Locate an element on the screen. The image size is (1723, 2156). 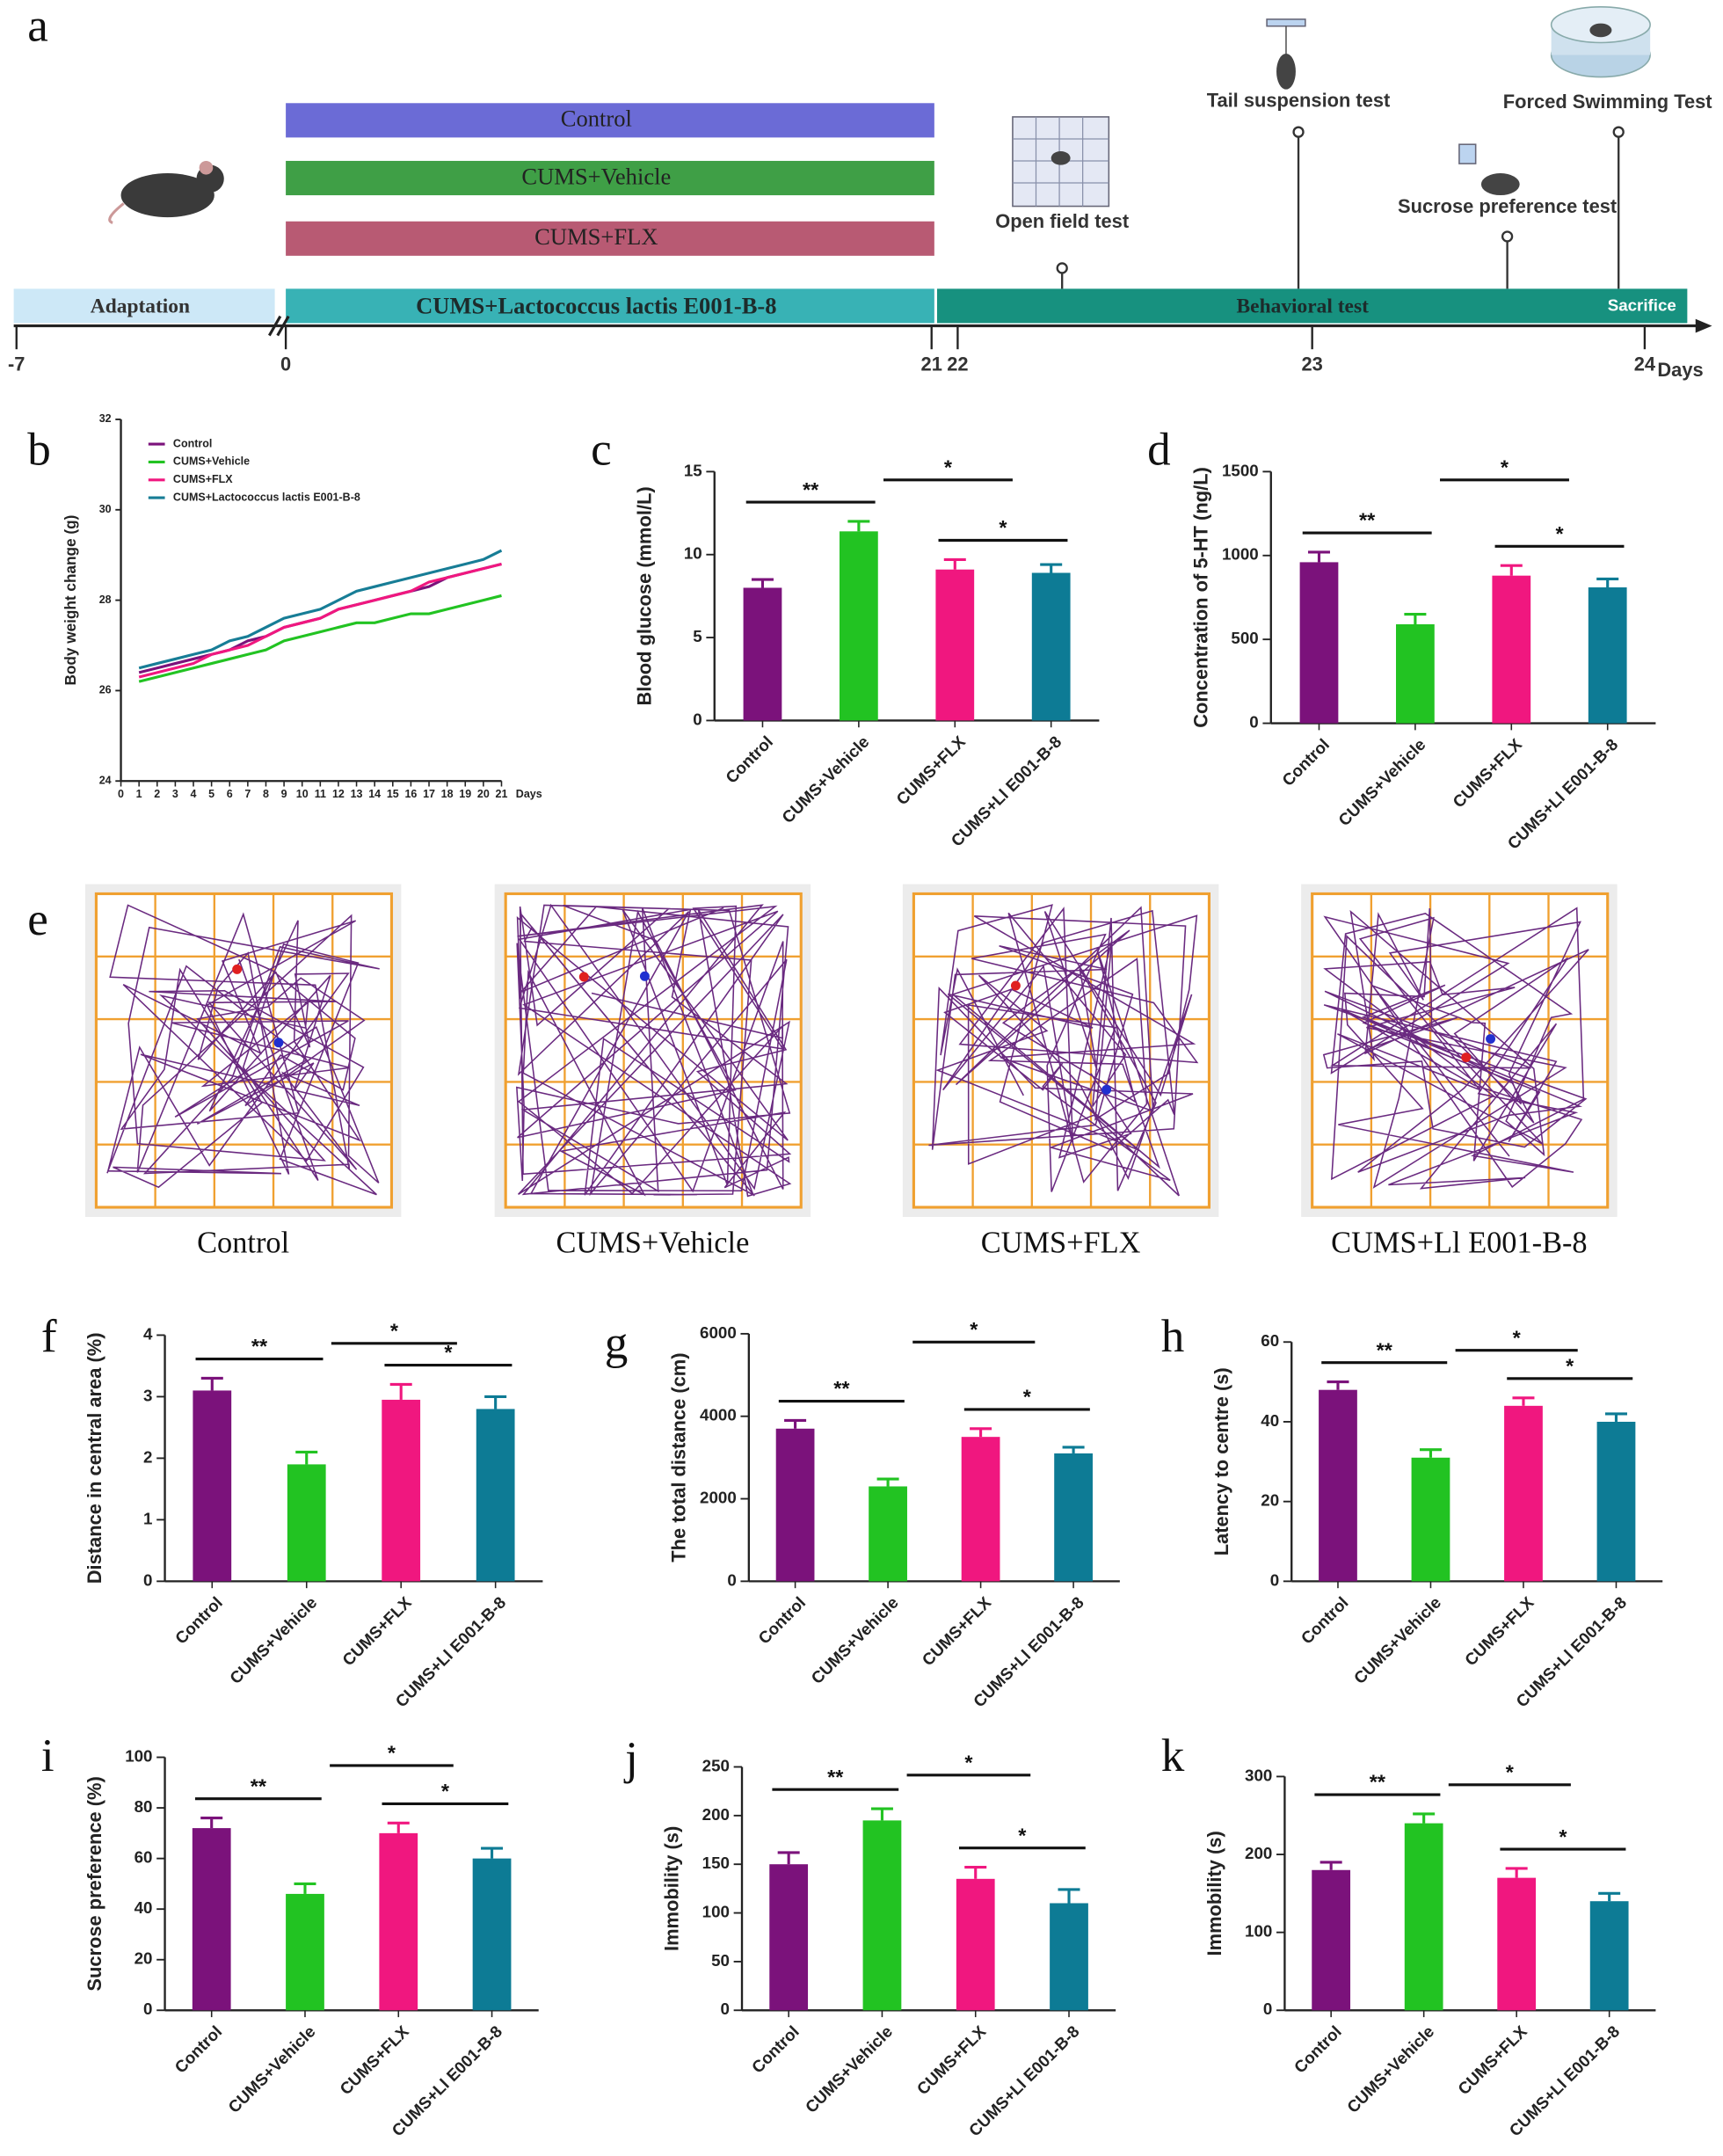
x-tick-label: 7 is located at coordinates (248, 794).